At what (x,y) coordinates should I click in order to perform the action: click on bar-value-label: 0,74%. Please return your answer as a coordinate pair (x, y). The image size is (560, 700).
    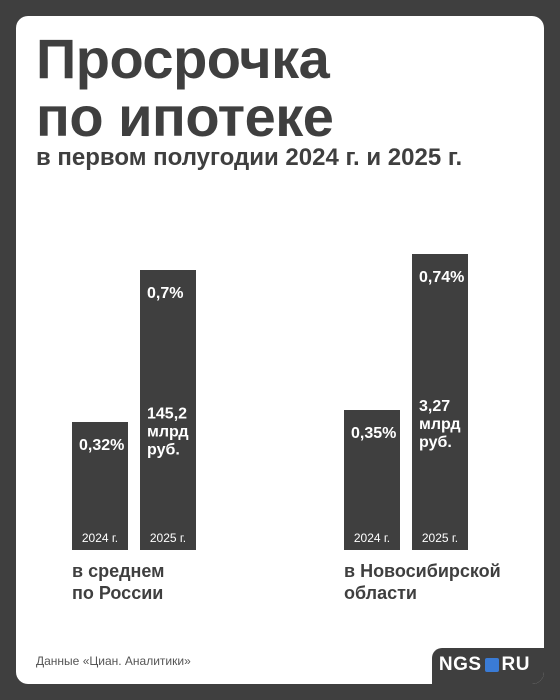
    Looking at the image, I should click on (441, 277).